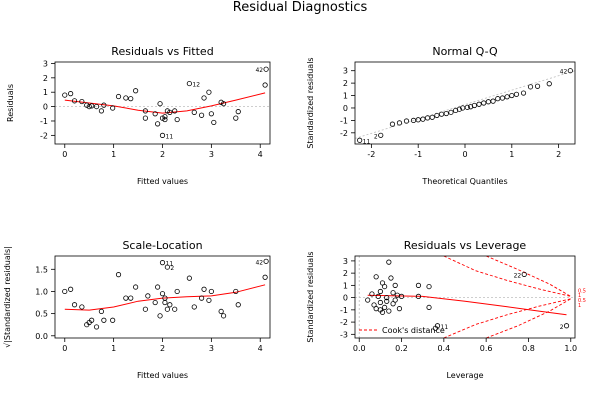 This screenshot has height=405, width=600. What do you see at coordinates (443, 348) in the screenshot?
I see `x-tick-label: 0.4` at bounding box center [443, 348].